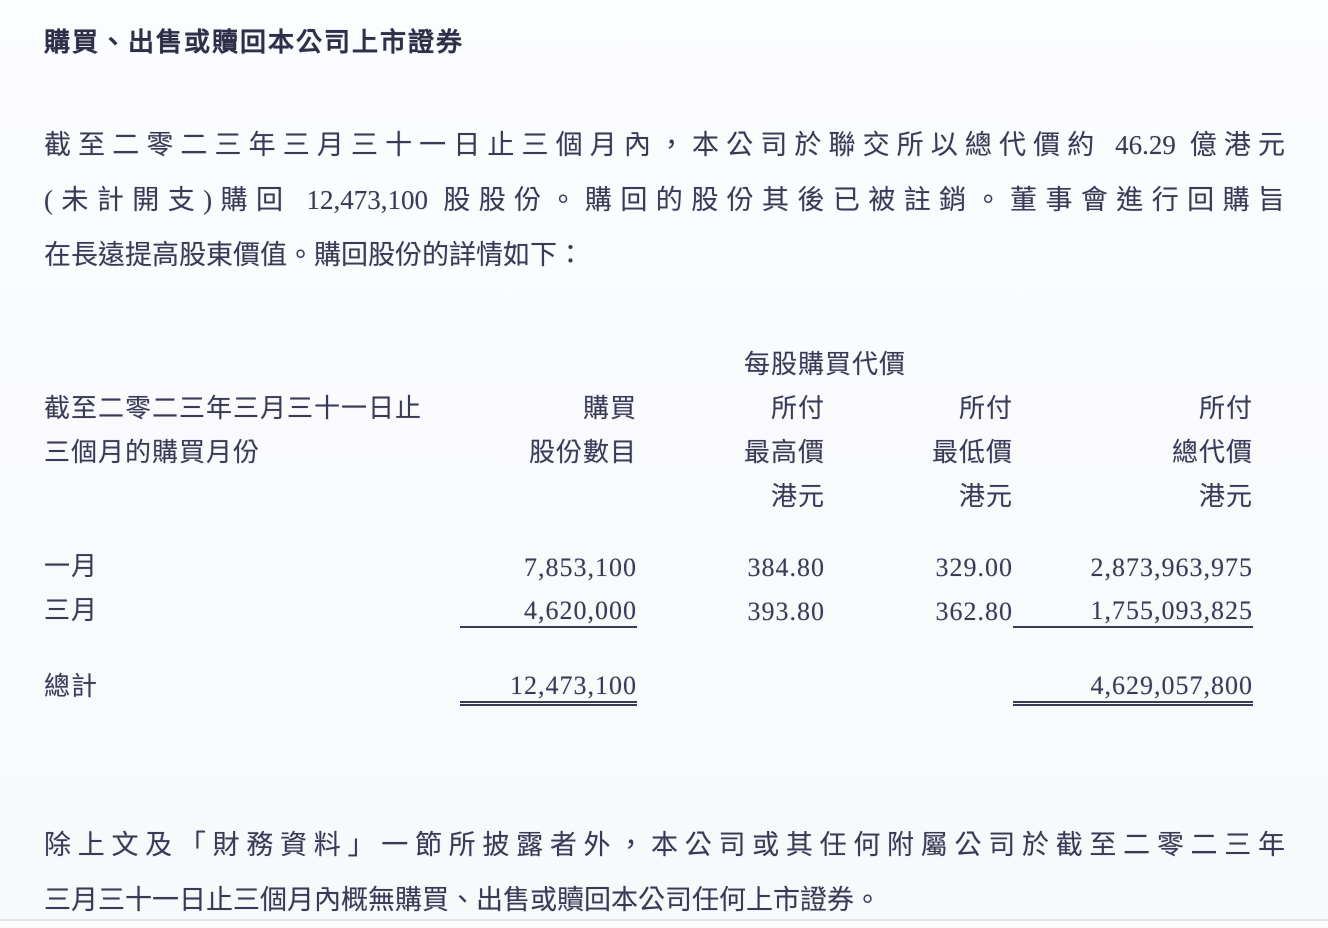 The image size is (1328, 928). What do you see at coordinates (233, 408) in the screenshot?
I see `col-header-month-line1: 截至二零二三年三月三十一日止` at bounding box center [233, 408].